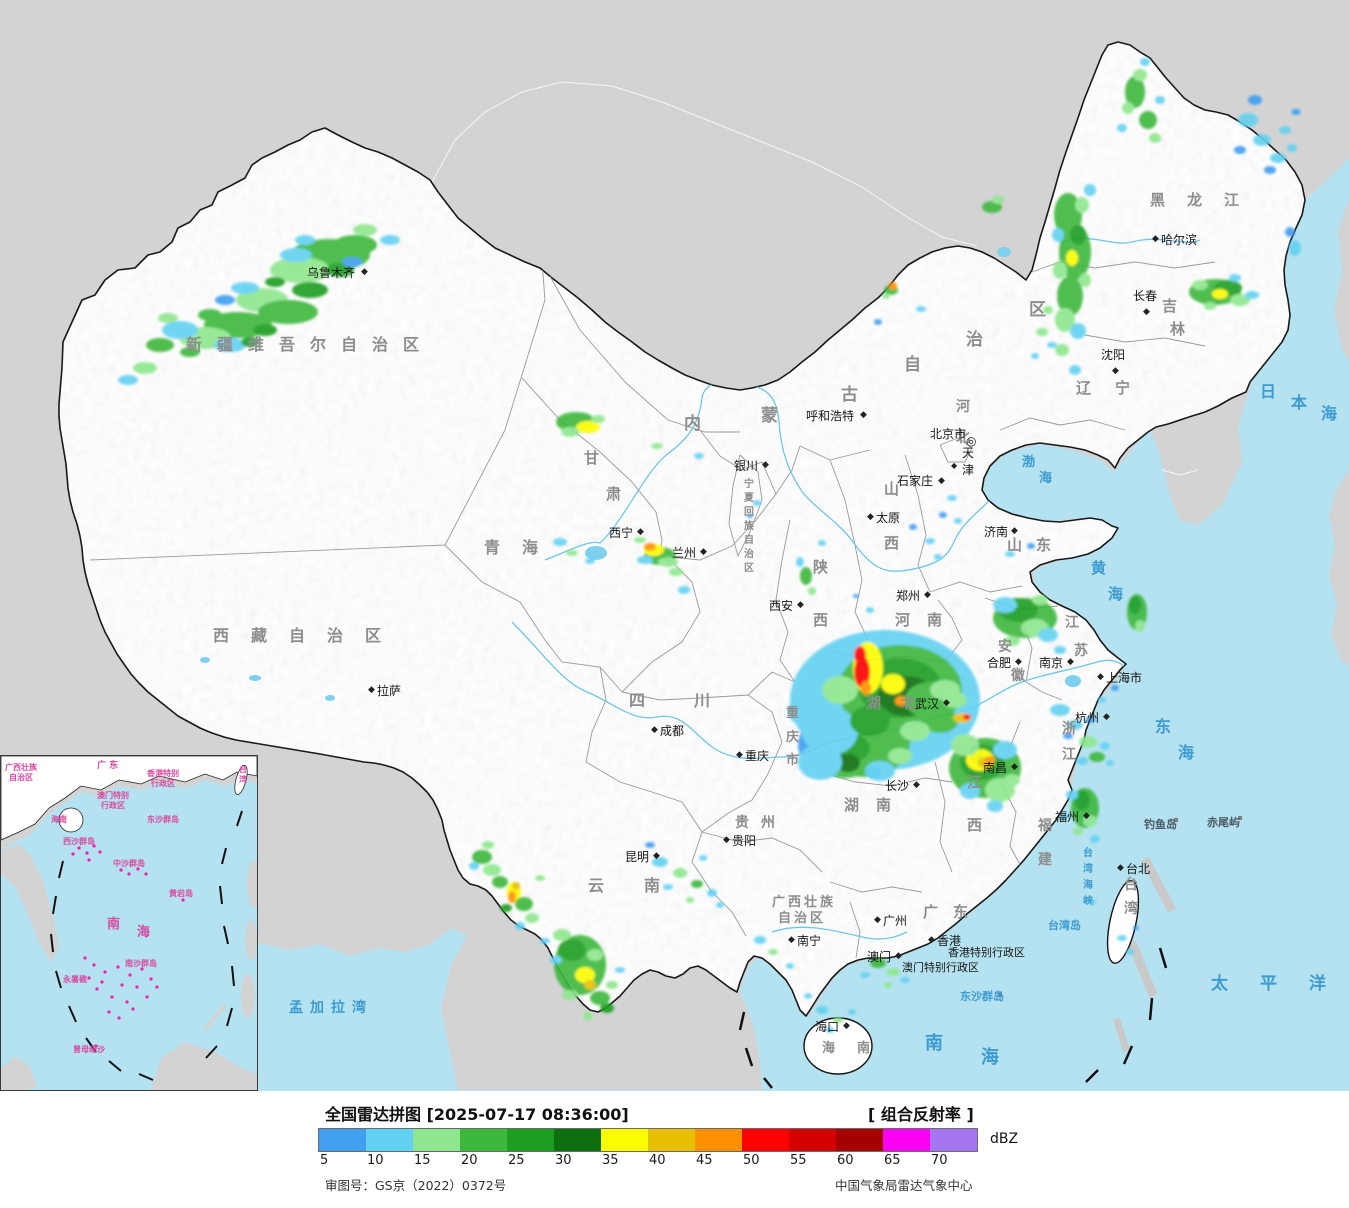  Describe the element at coordinates (30, 903) in the screenshot. I see `inset-vietnam` at that location.